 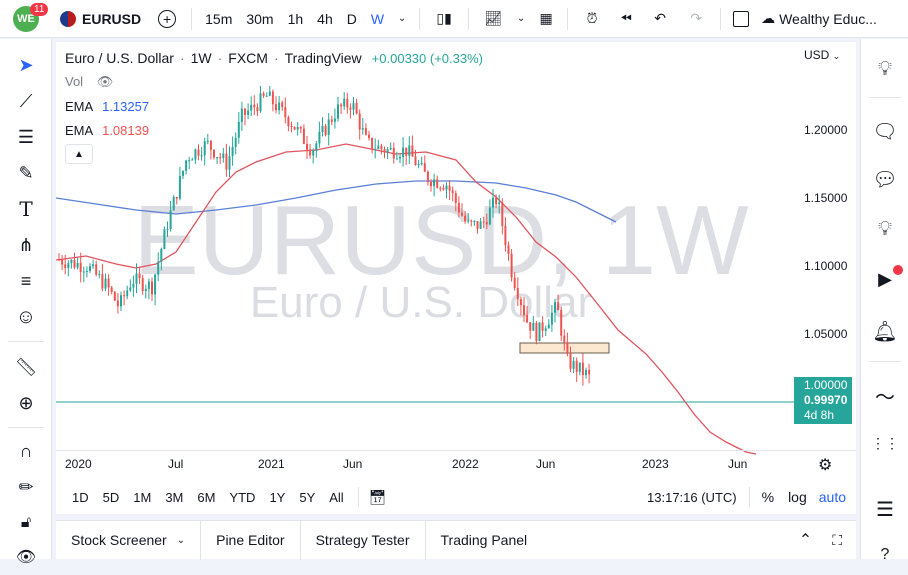 I want to click on time-tick: Jul, so click(x=176, y=464).